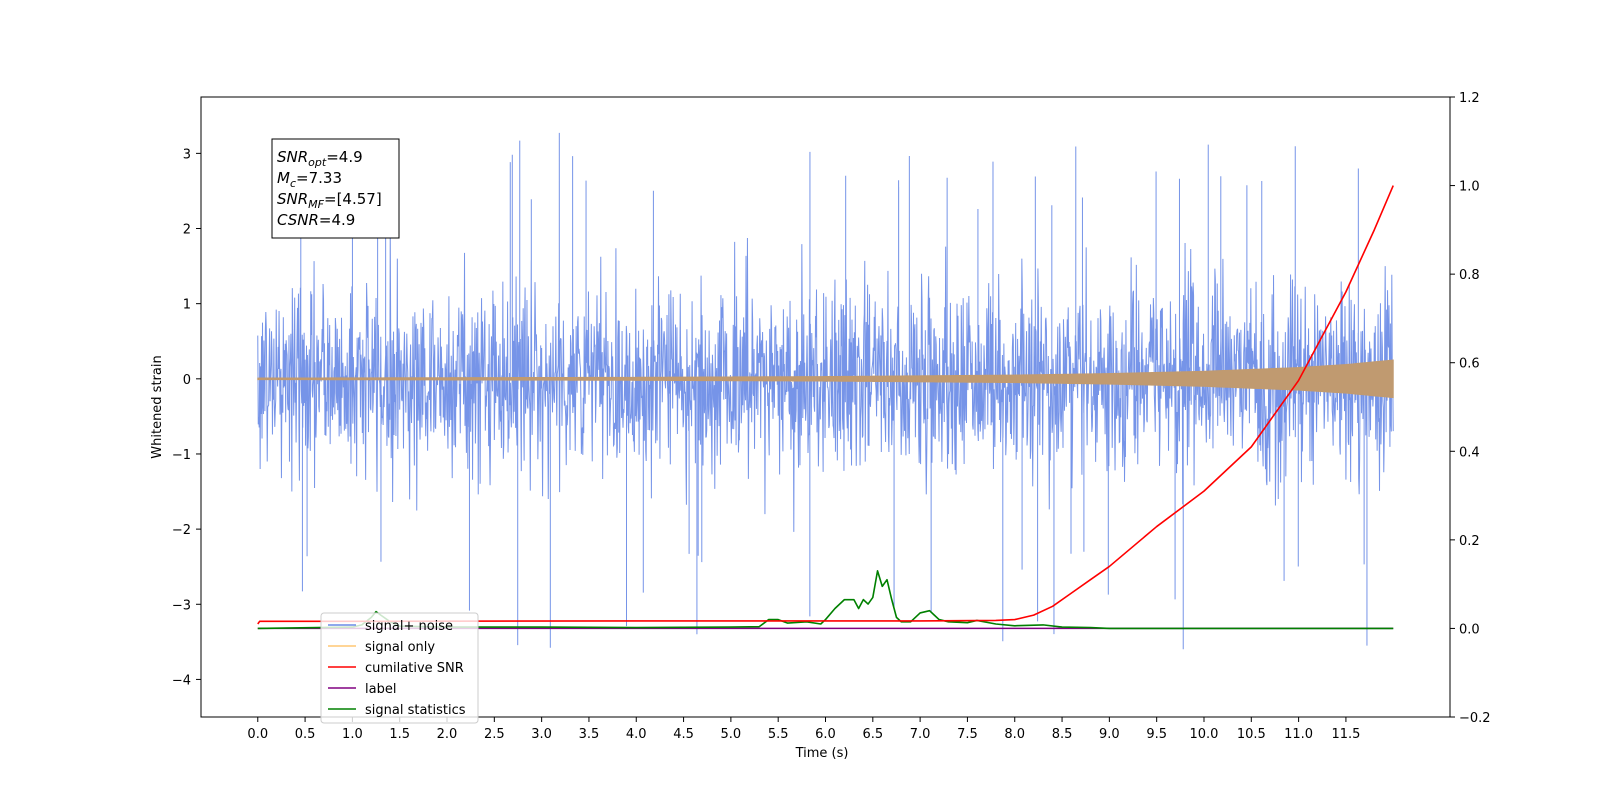 The width and height of the screenshot is (1600, 800). I want to click on signal-only-band, so click(825, 379).